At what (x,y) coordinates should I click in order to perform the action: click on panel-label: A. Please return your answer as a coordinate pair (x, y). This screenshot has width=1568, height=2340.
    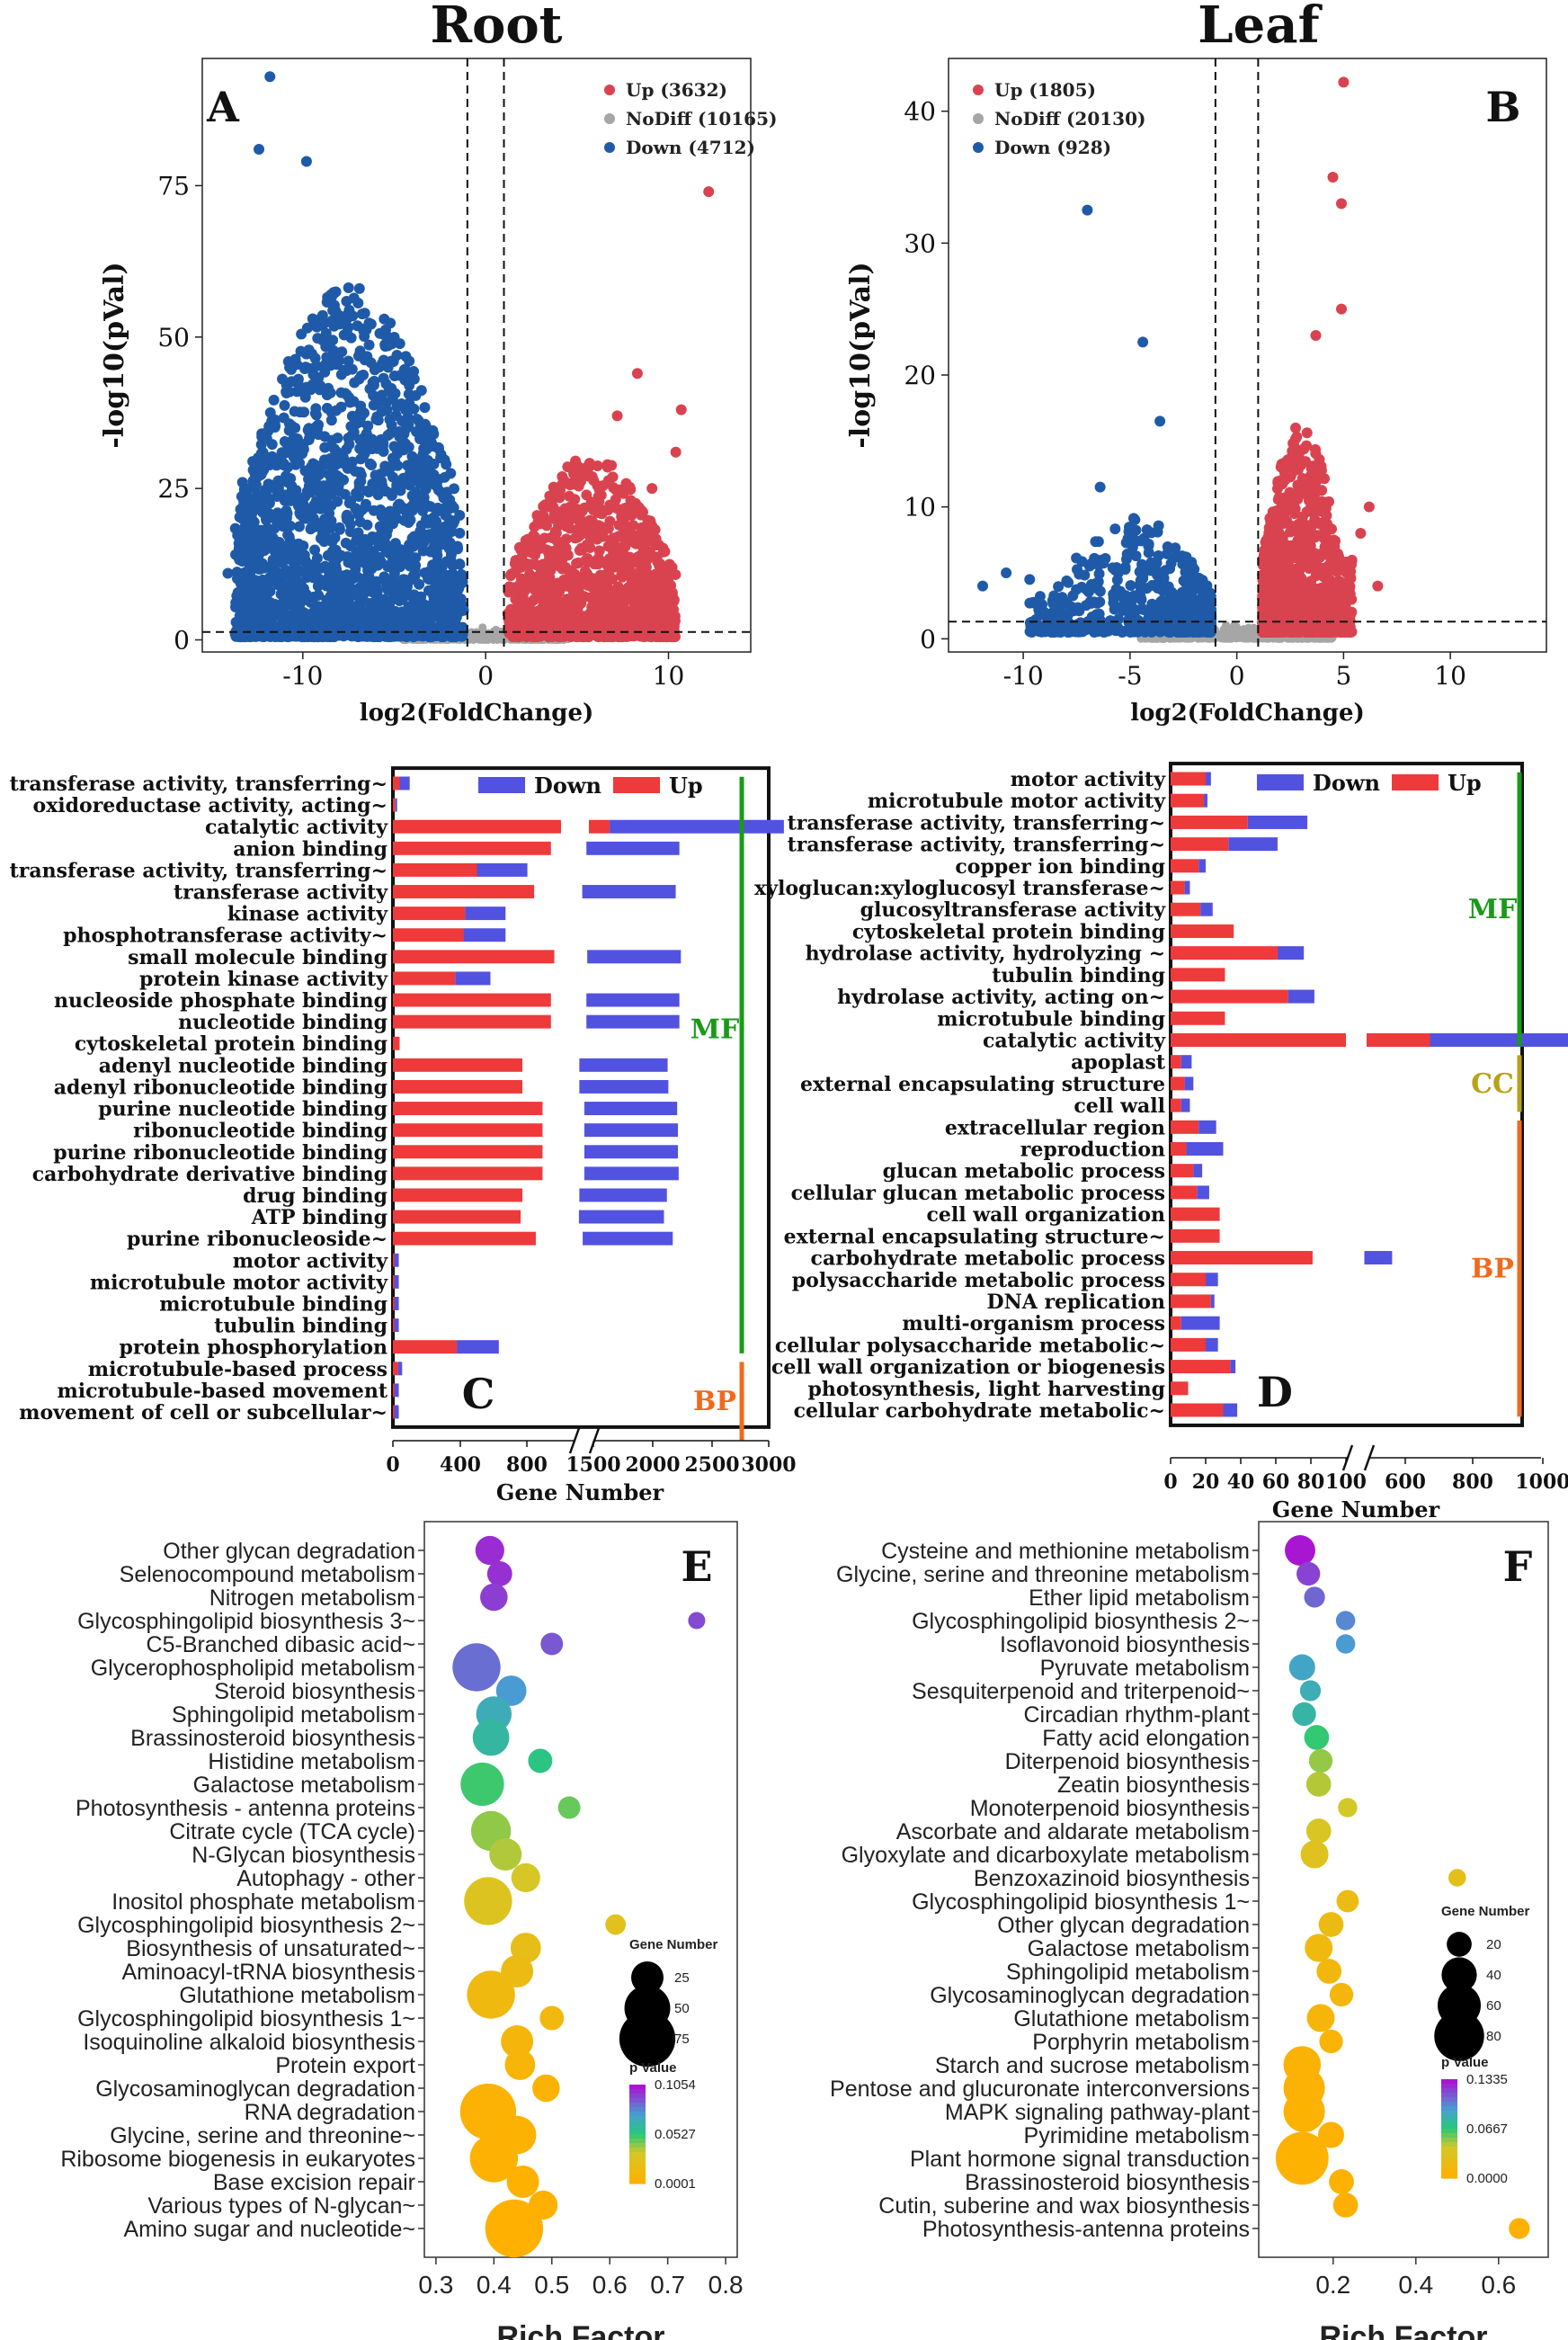
    Looking at the image, I should click on (223, 107).